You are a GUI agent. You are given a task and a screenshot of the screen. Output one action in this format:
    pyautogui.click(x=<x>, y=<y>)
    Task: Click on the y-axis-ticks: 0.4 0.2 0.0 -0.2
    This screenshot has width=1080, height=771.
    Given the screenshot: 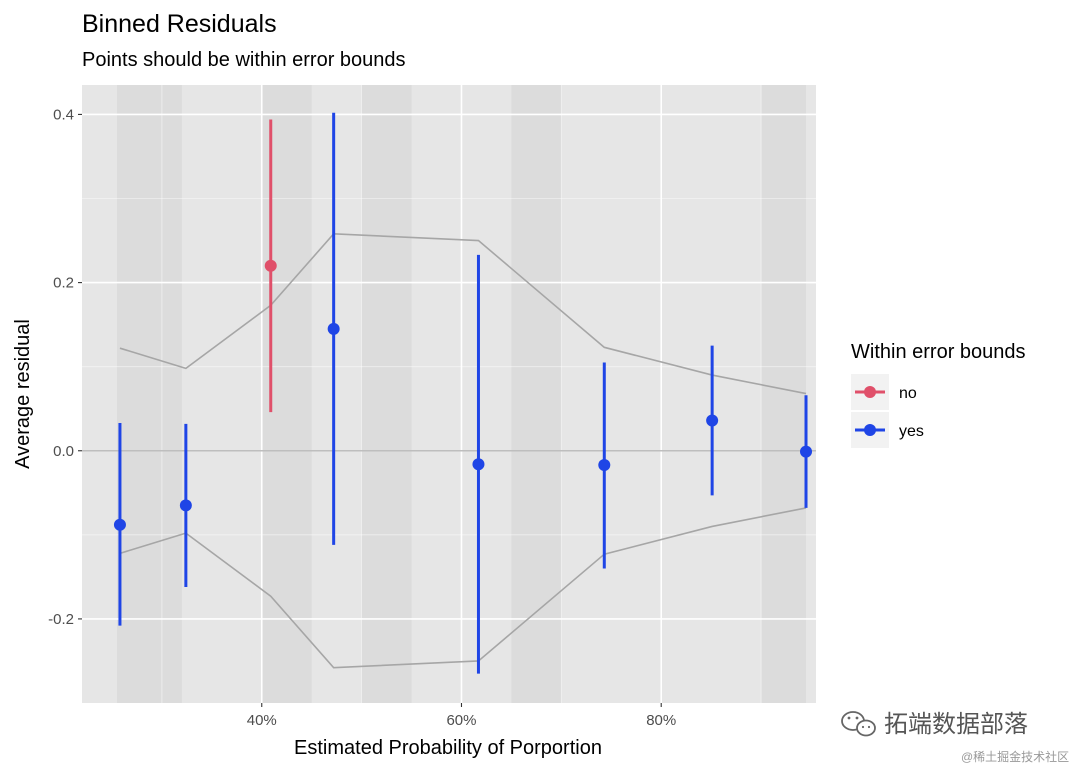 What is the action you would take?
    pyautogui.click(x=65, y=367)
    